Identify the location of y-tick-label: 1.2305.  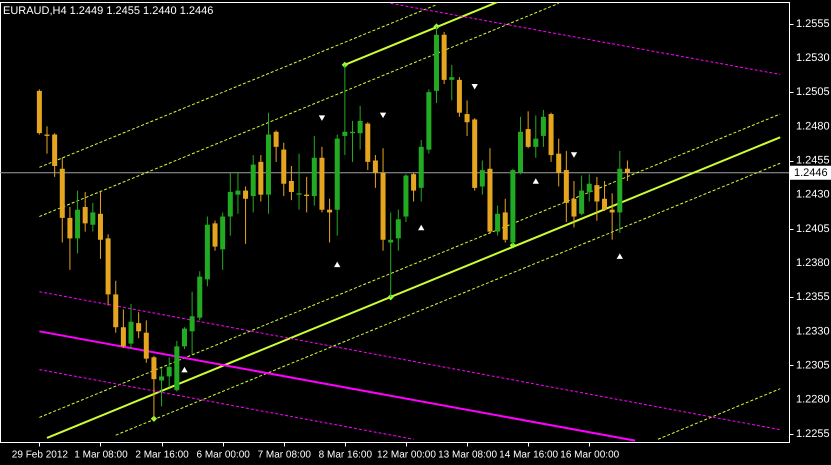
(813, 365).